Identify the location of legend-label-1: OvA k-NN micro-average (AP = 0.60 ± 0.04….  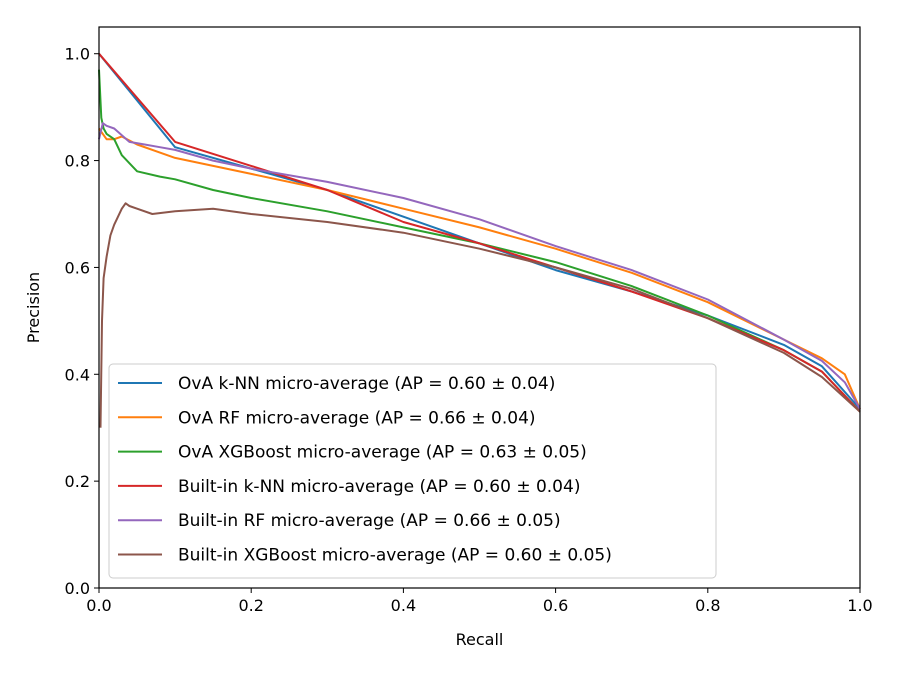
(366, 384).